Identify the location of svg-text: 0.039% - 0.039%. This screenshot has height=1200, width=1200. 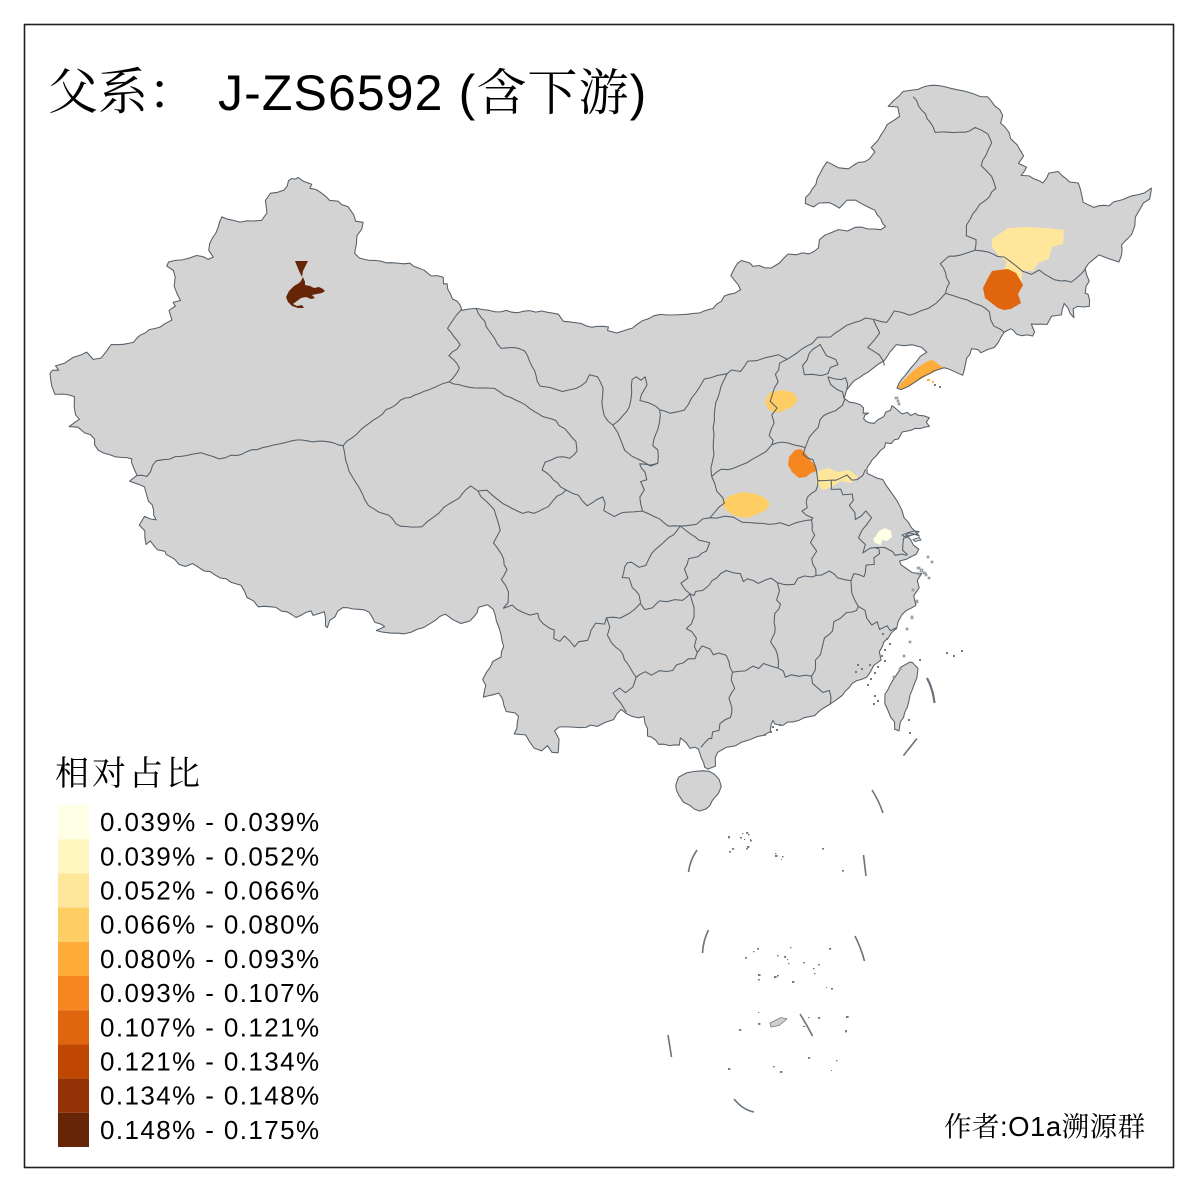
(210, 822).